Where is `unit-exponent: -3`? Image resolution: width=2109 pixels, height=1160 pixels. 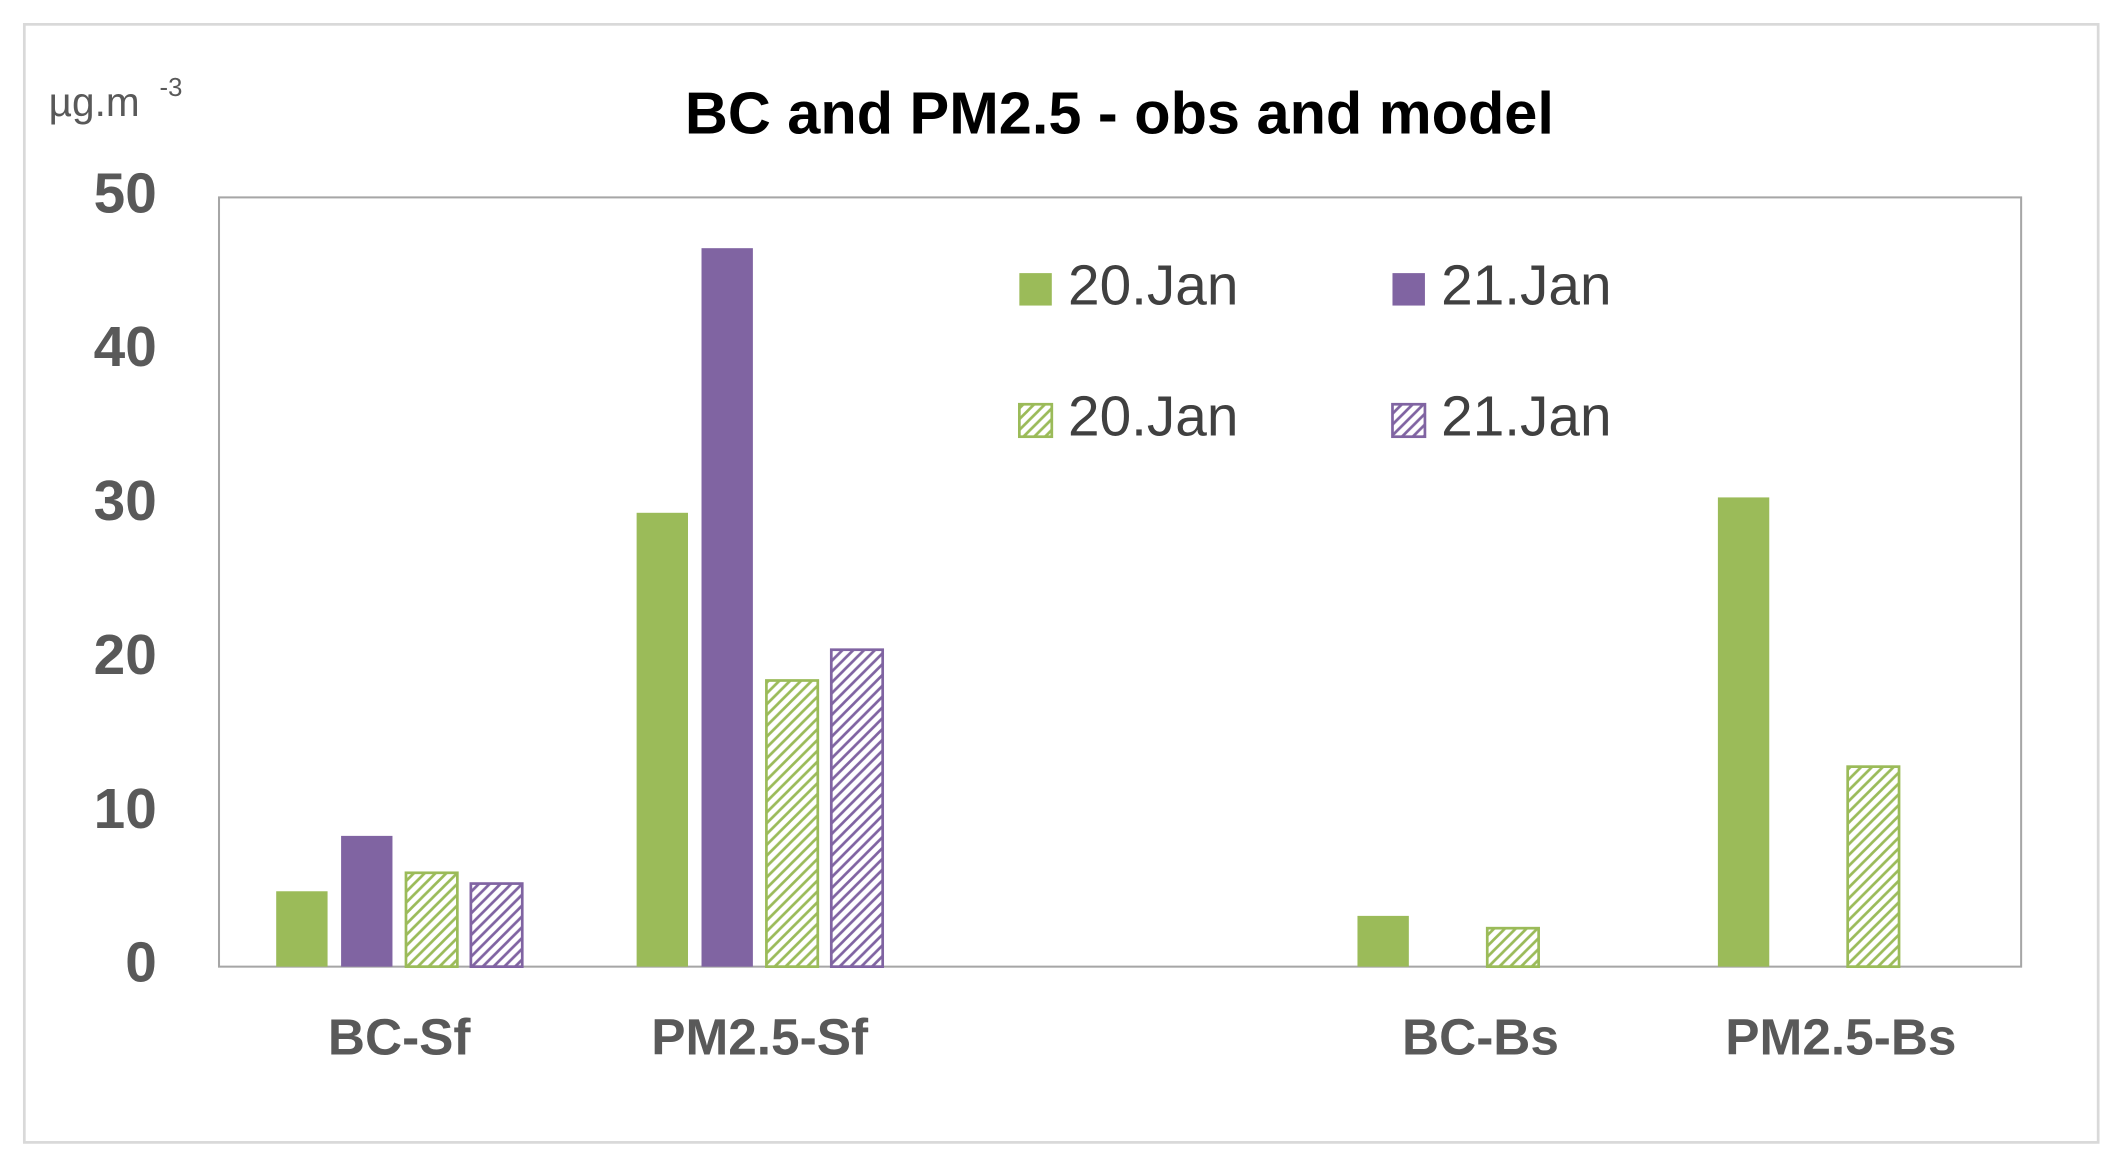
unit-exponent: -3 is located at coordinates (171, 88).